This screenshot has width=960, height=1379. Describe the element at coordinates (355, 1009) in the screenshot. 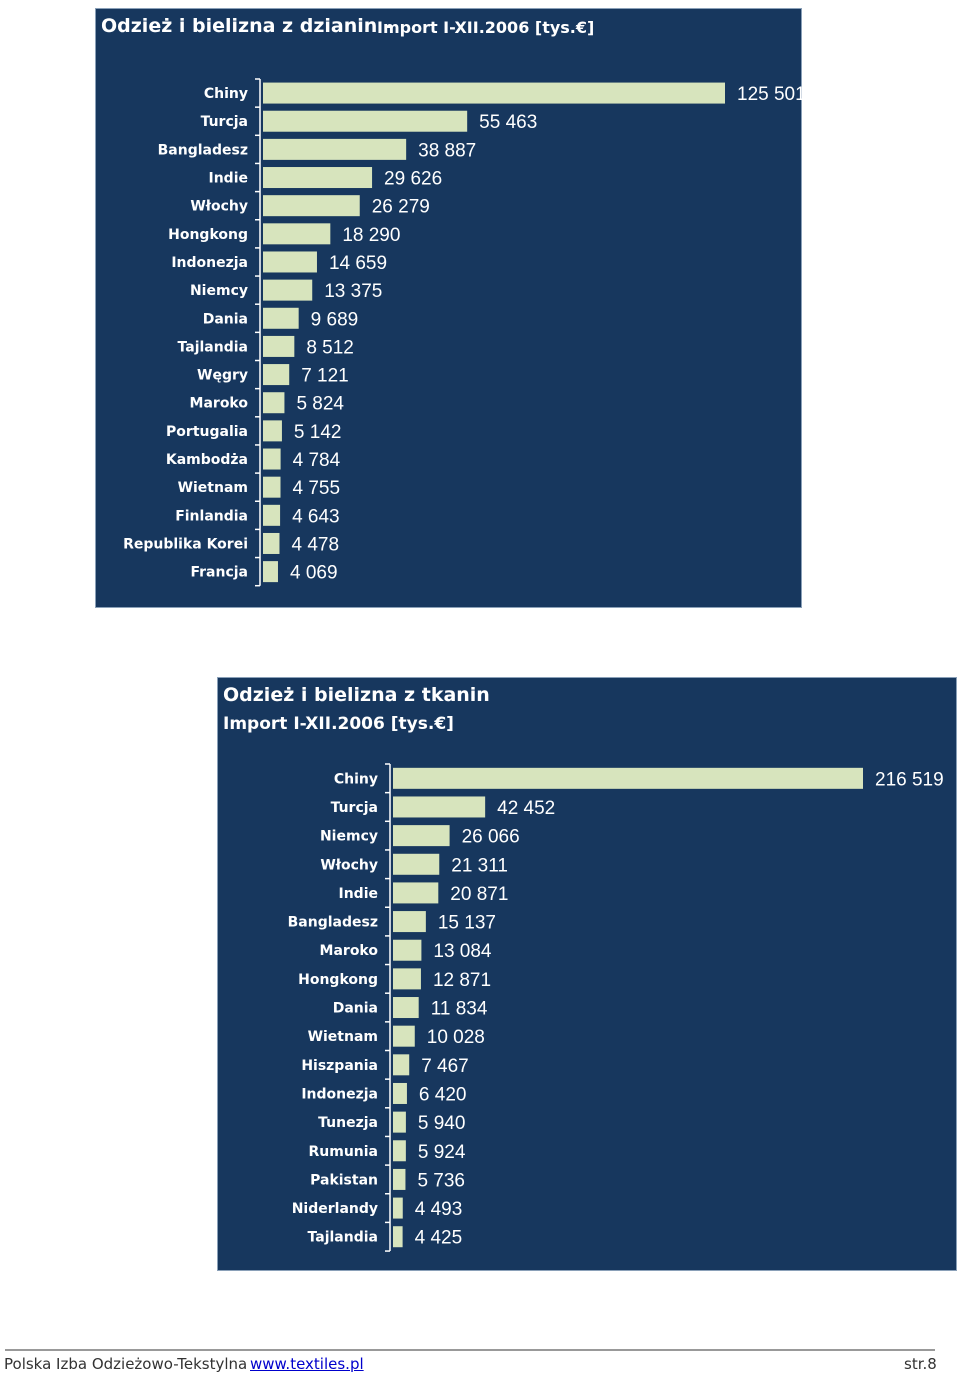

I see `woven-category-label: Dania` at that location.